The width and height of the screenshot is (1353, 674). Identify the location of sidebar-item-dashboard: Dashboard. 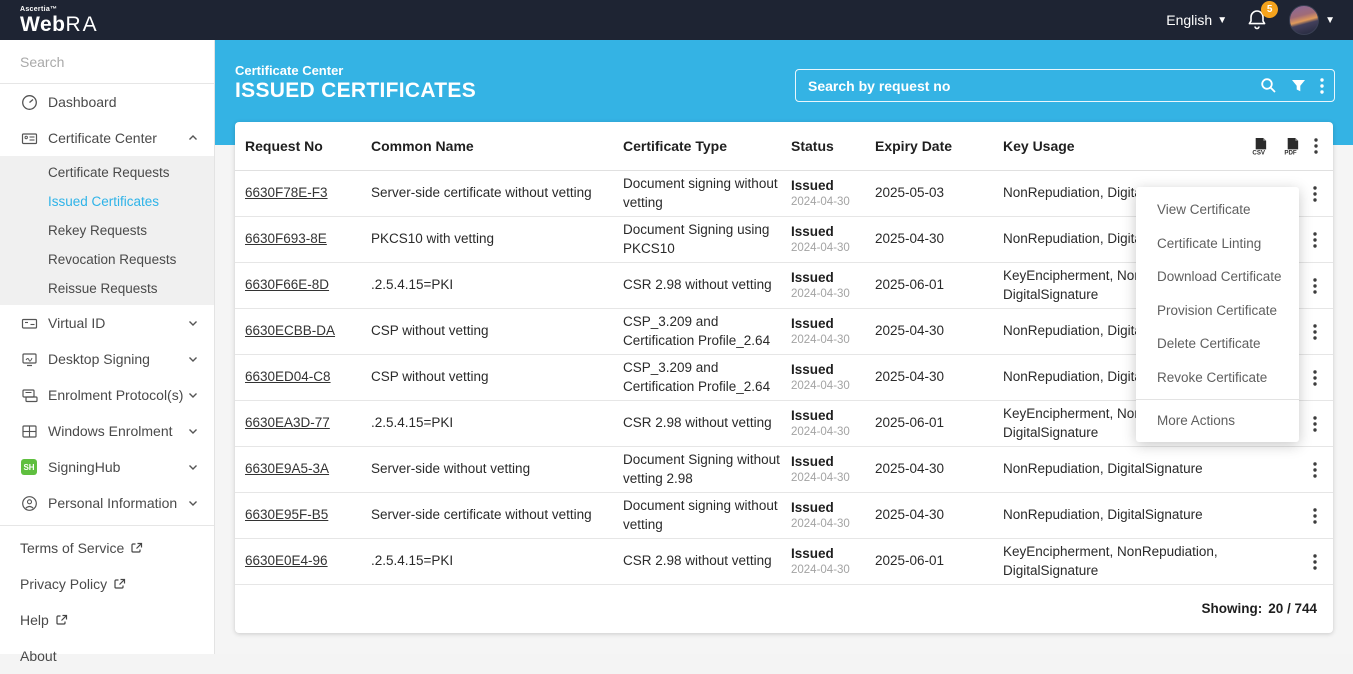
(107, 102).